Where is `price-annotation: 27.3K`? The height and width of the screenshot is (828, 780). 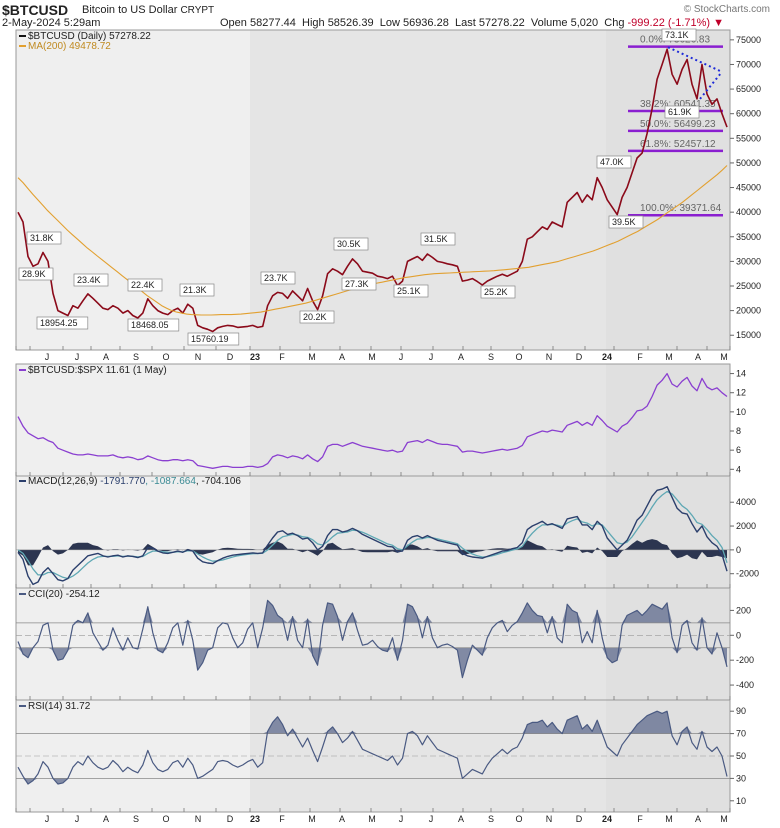
price-annotation: 27.3K is located at coordinates (359, 284).